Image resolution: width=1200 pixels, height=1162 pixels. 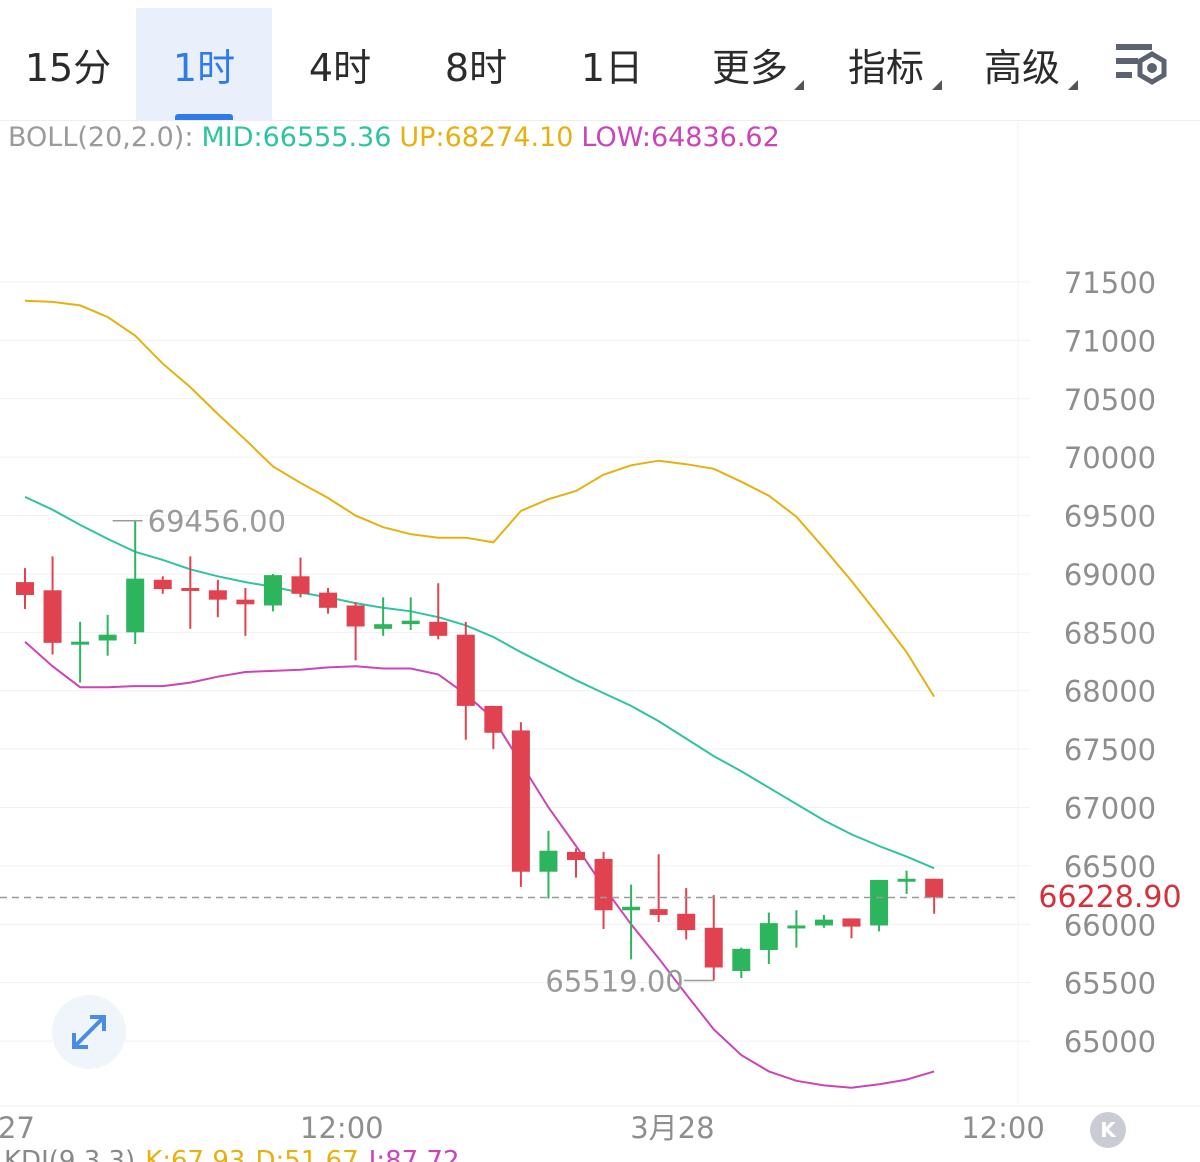 I want to click on tab-4h: 4时, so click(x=340, y=64).